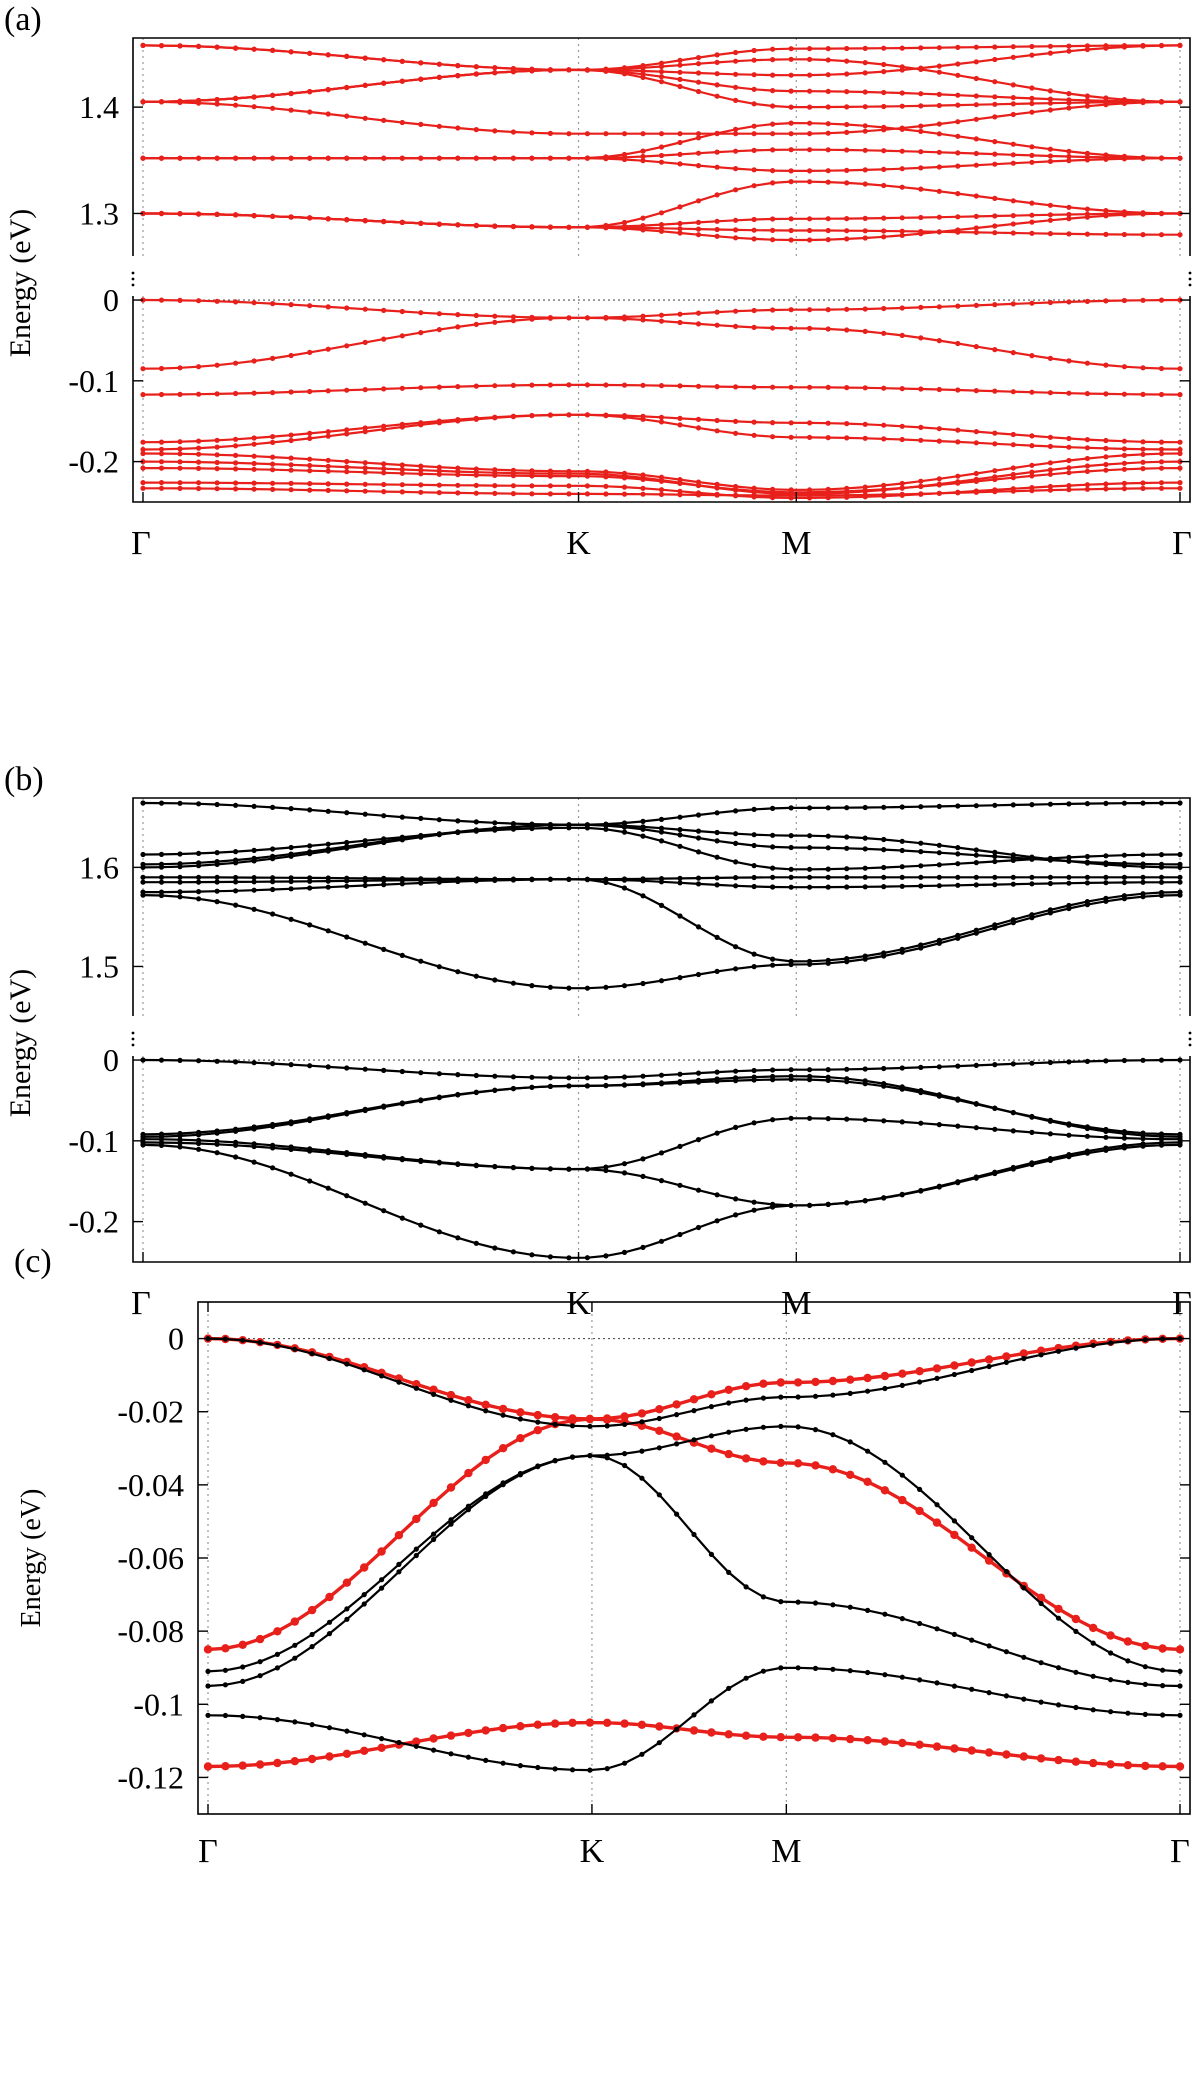  Describe the element at coordinates (93, 1141) in the screenshot. I see `panel-b-lower-ytick-label: -0.1` at that location.